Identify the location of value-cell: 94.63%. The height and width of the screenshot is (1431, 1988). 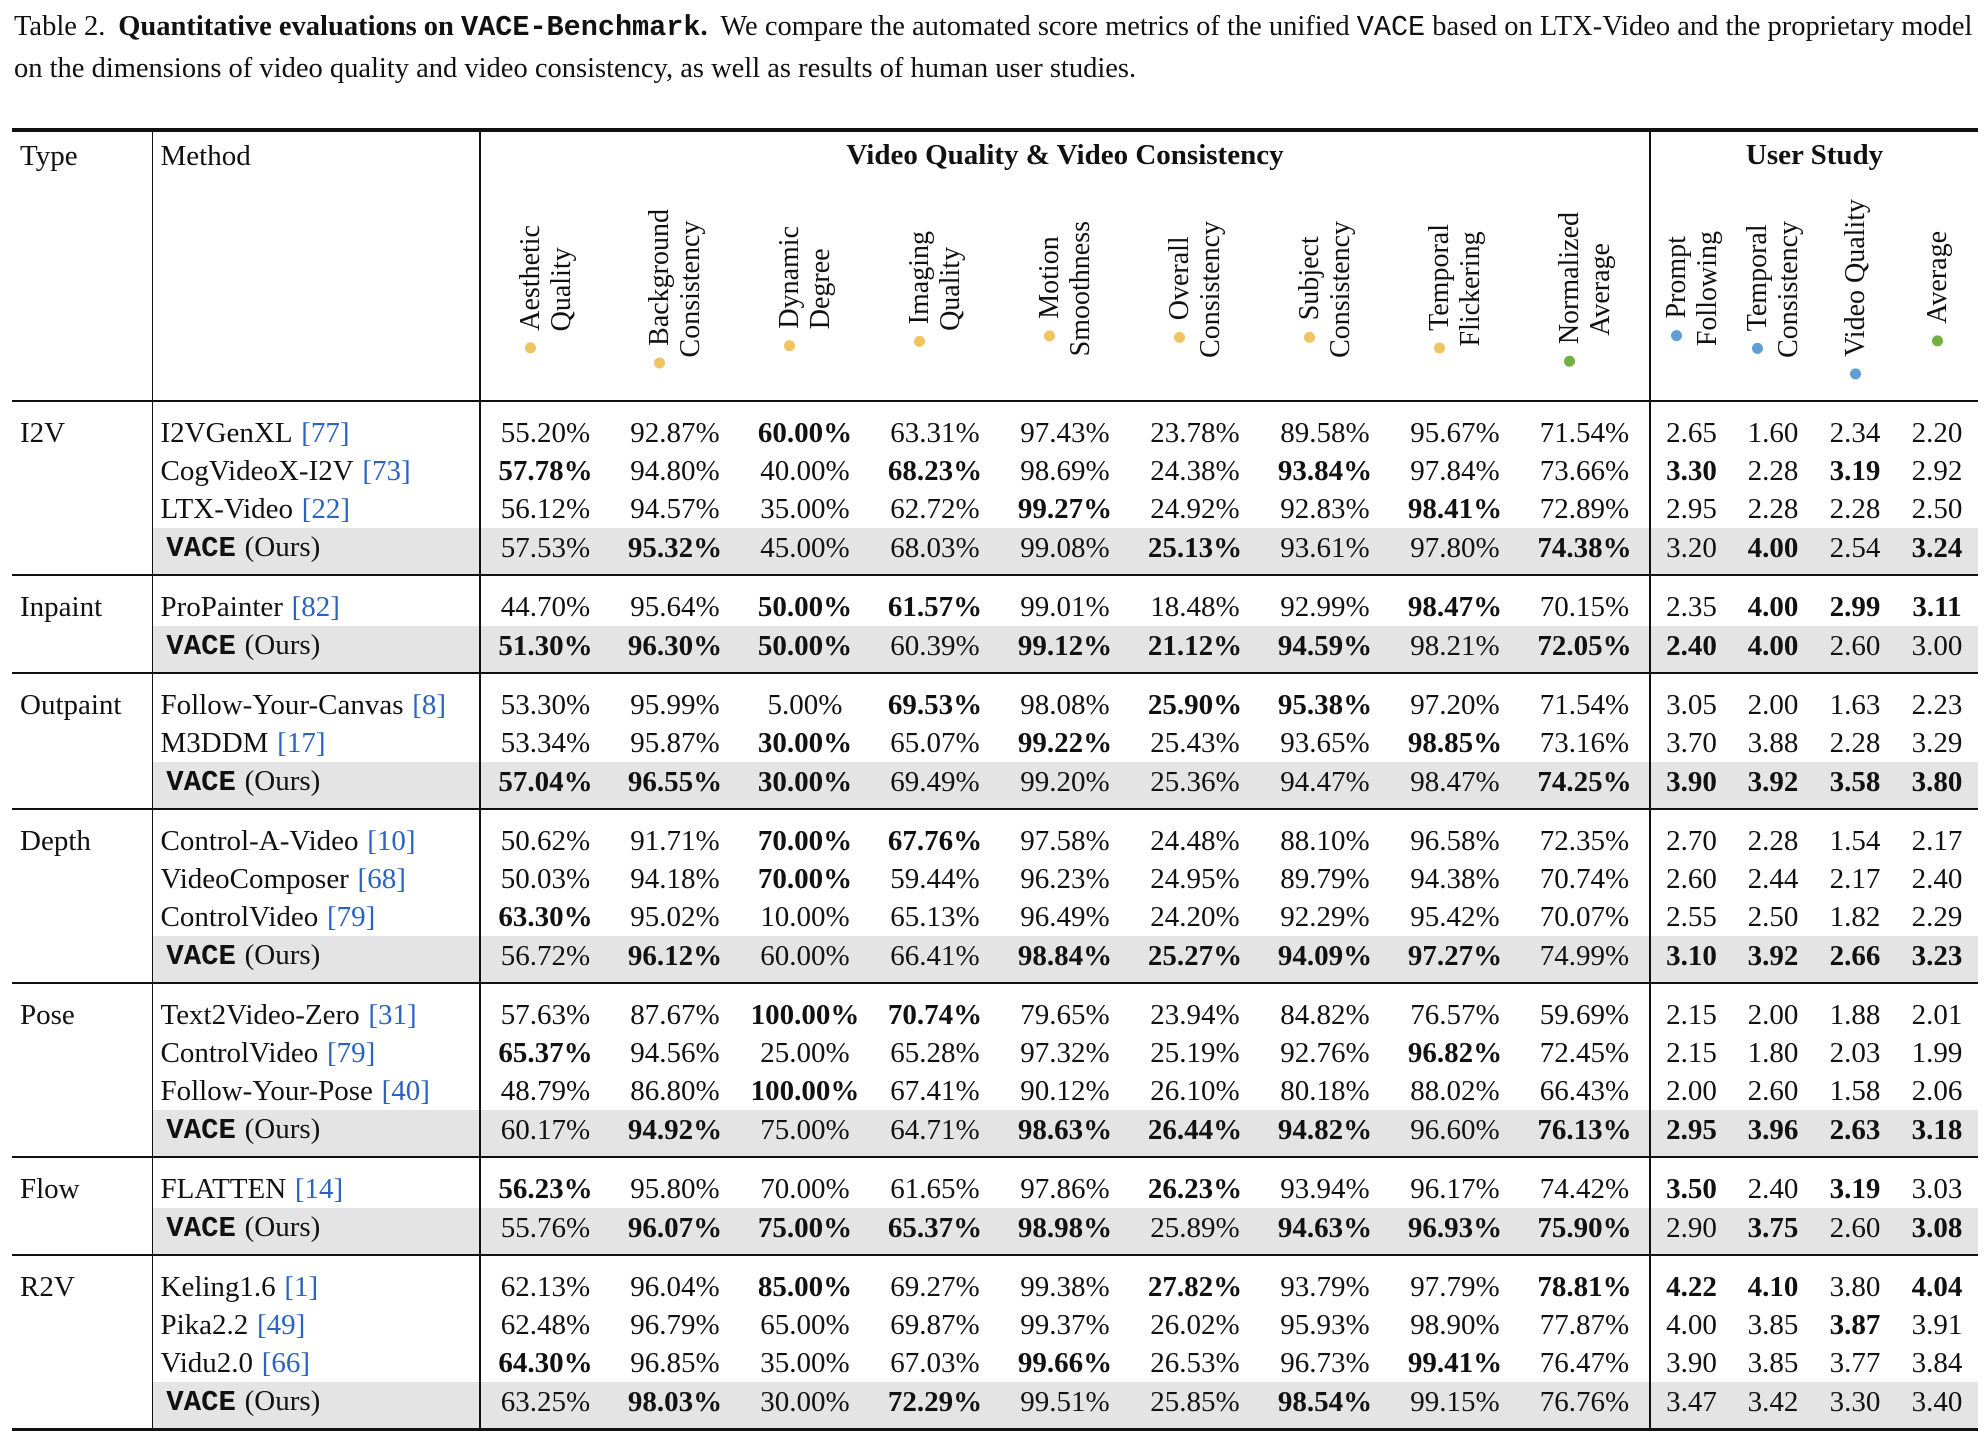
(1325, 1231).